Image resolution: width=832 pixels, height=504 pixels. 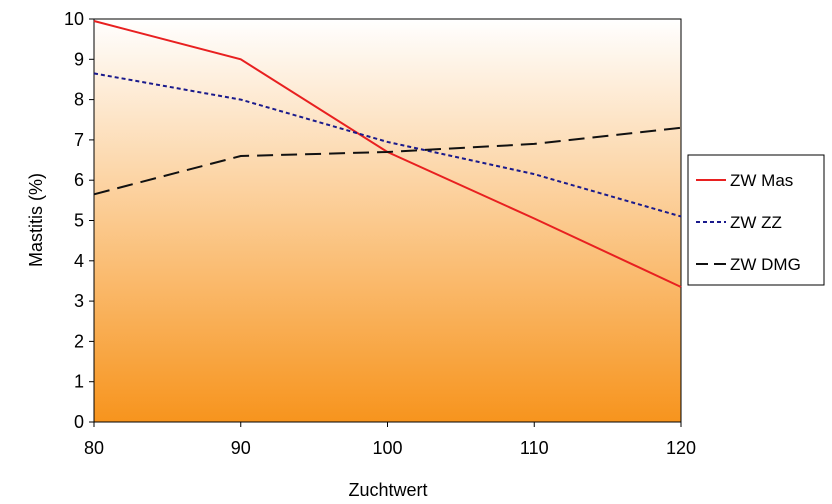 What do you see at coordinates (79, 422) in the screenshot?
I see `y-tick-label: 0` at bounding box center [79, 422].